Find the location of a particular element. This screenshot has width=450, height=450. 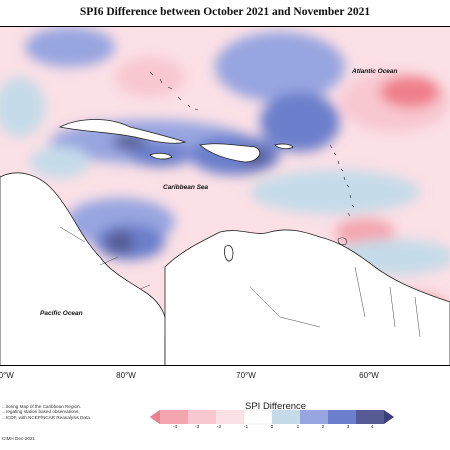

legend-tick: 3 is located at coordinates (348, 427).